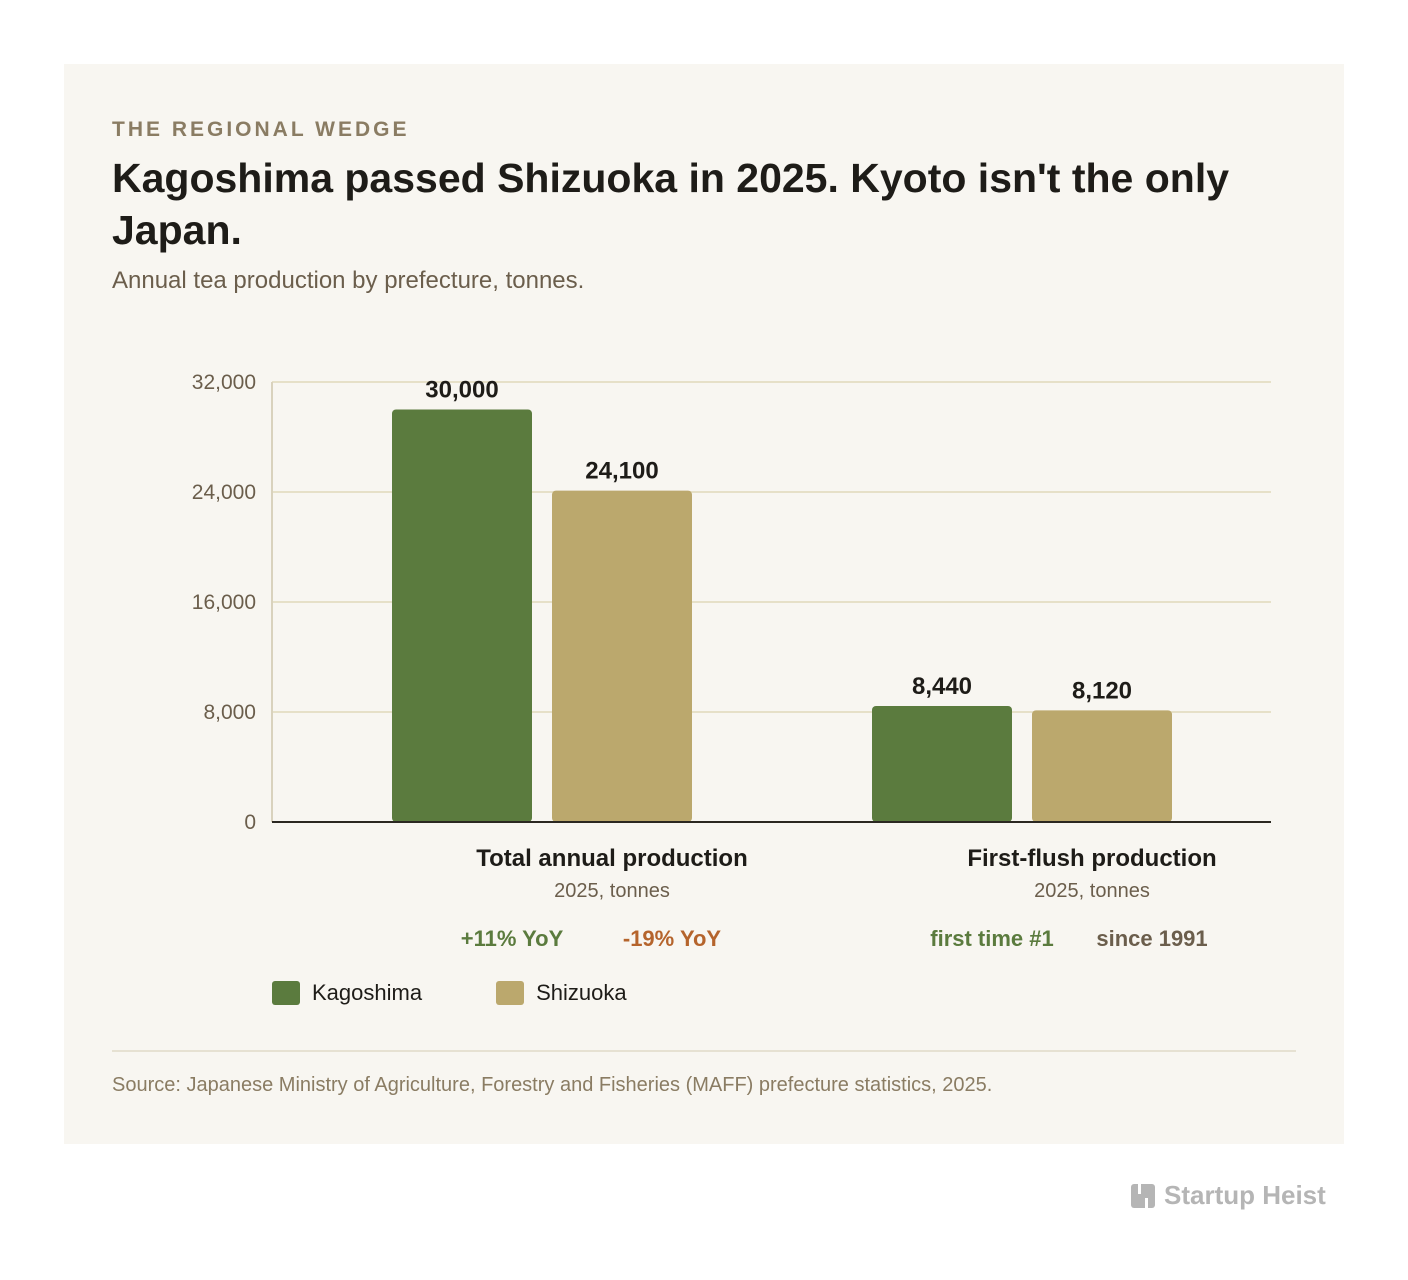 The height and width of the screenshot is (1280, 1408). Describe the element at coordinates (1245, 1195) in the screenshot. I see `brand-name: Startup Heist` at that location.